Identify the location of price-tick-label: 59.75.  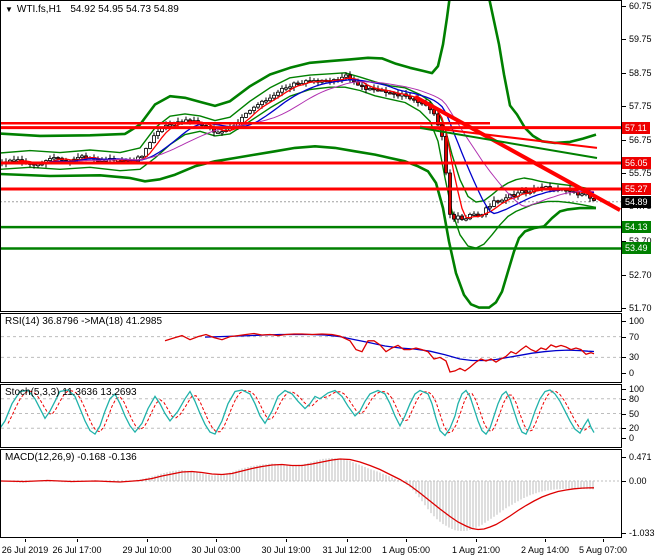
(640, 39).